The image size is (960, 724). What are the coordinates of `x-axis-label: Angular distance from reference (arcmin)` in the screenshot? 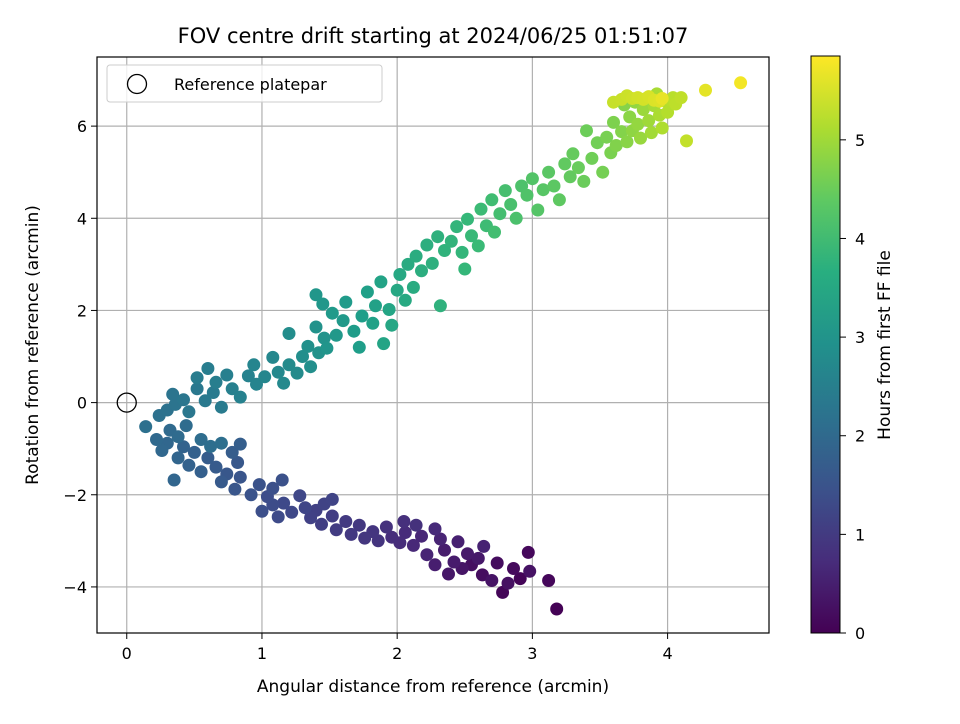 It's located at (433, 687).